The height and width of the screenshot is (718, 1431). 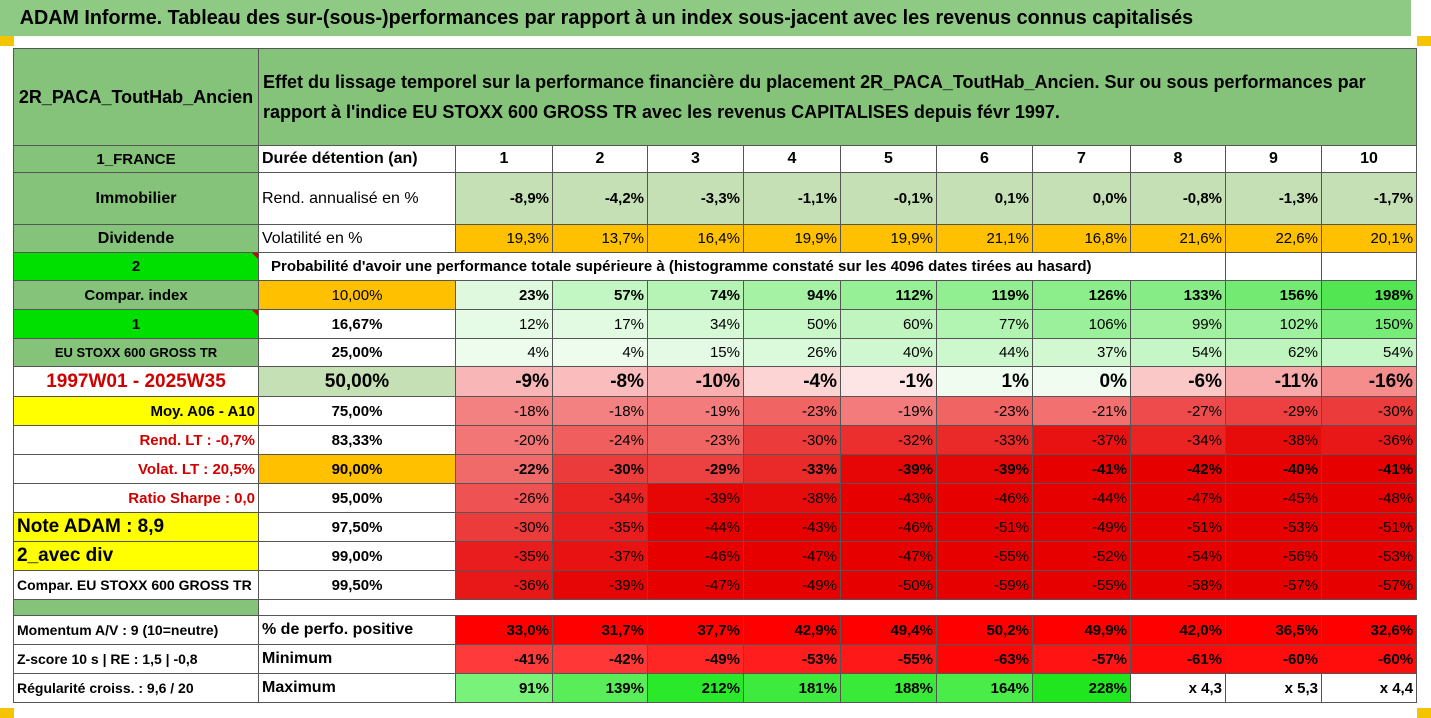 I want to click on minimum-indicator-label: Z-score 10 s | RE : 1,5 | -0,8, so click(x=136, y=659).